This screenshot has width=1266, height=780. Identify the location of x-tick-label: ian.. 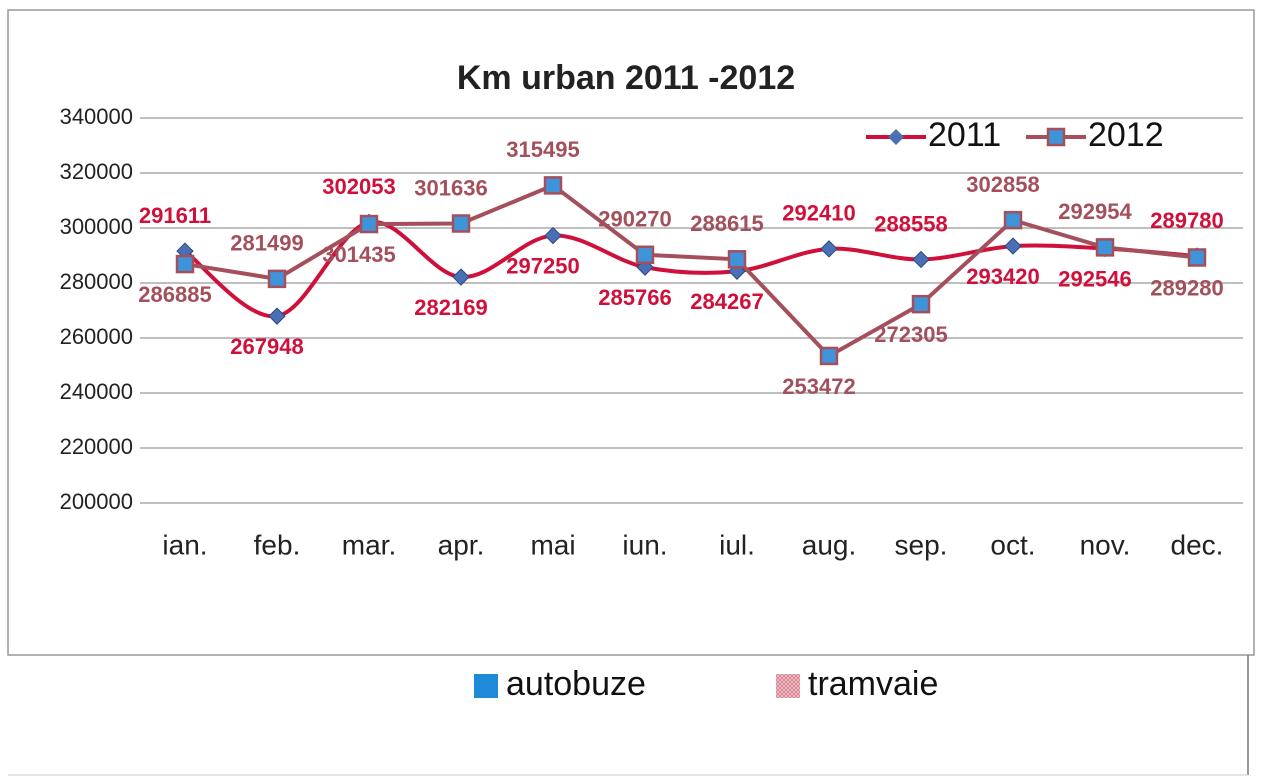
(184, 544).